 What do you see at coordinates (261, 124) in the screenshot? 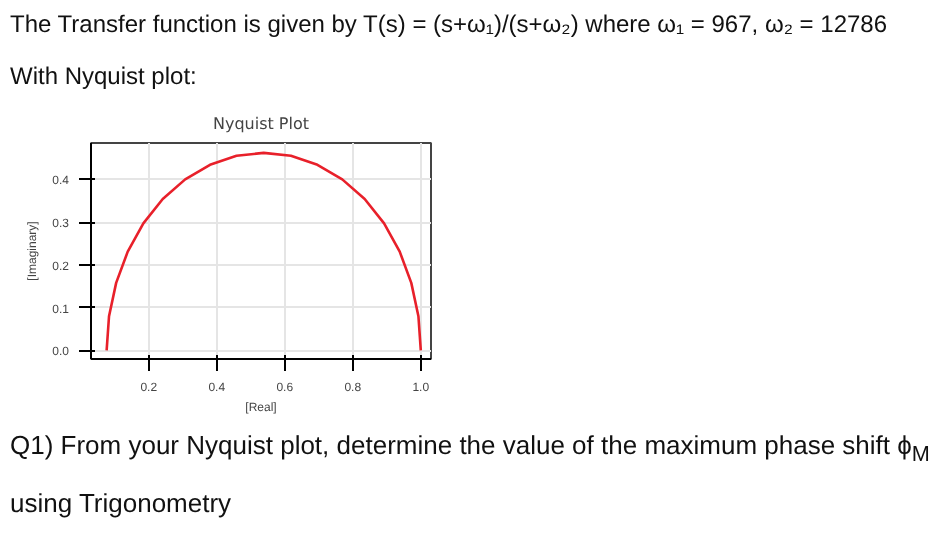
I see `chart-title: Nyquist Plot` at bounding box center [261, 124].